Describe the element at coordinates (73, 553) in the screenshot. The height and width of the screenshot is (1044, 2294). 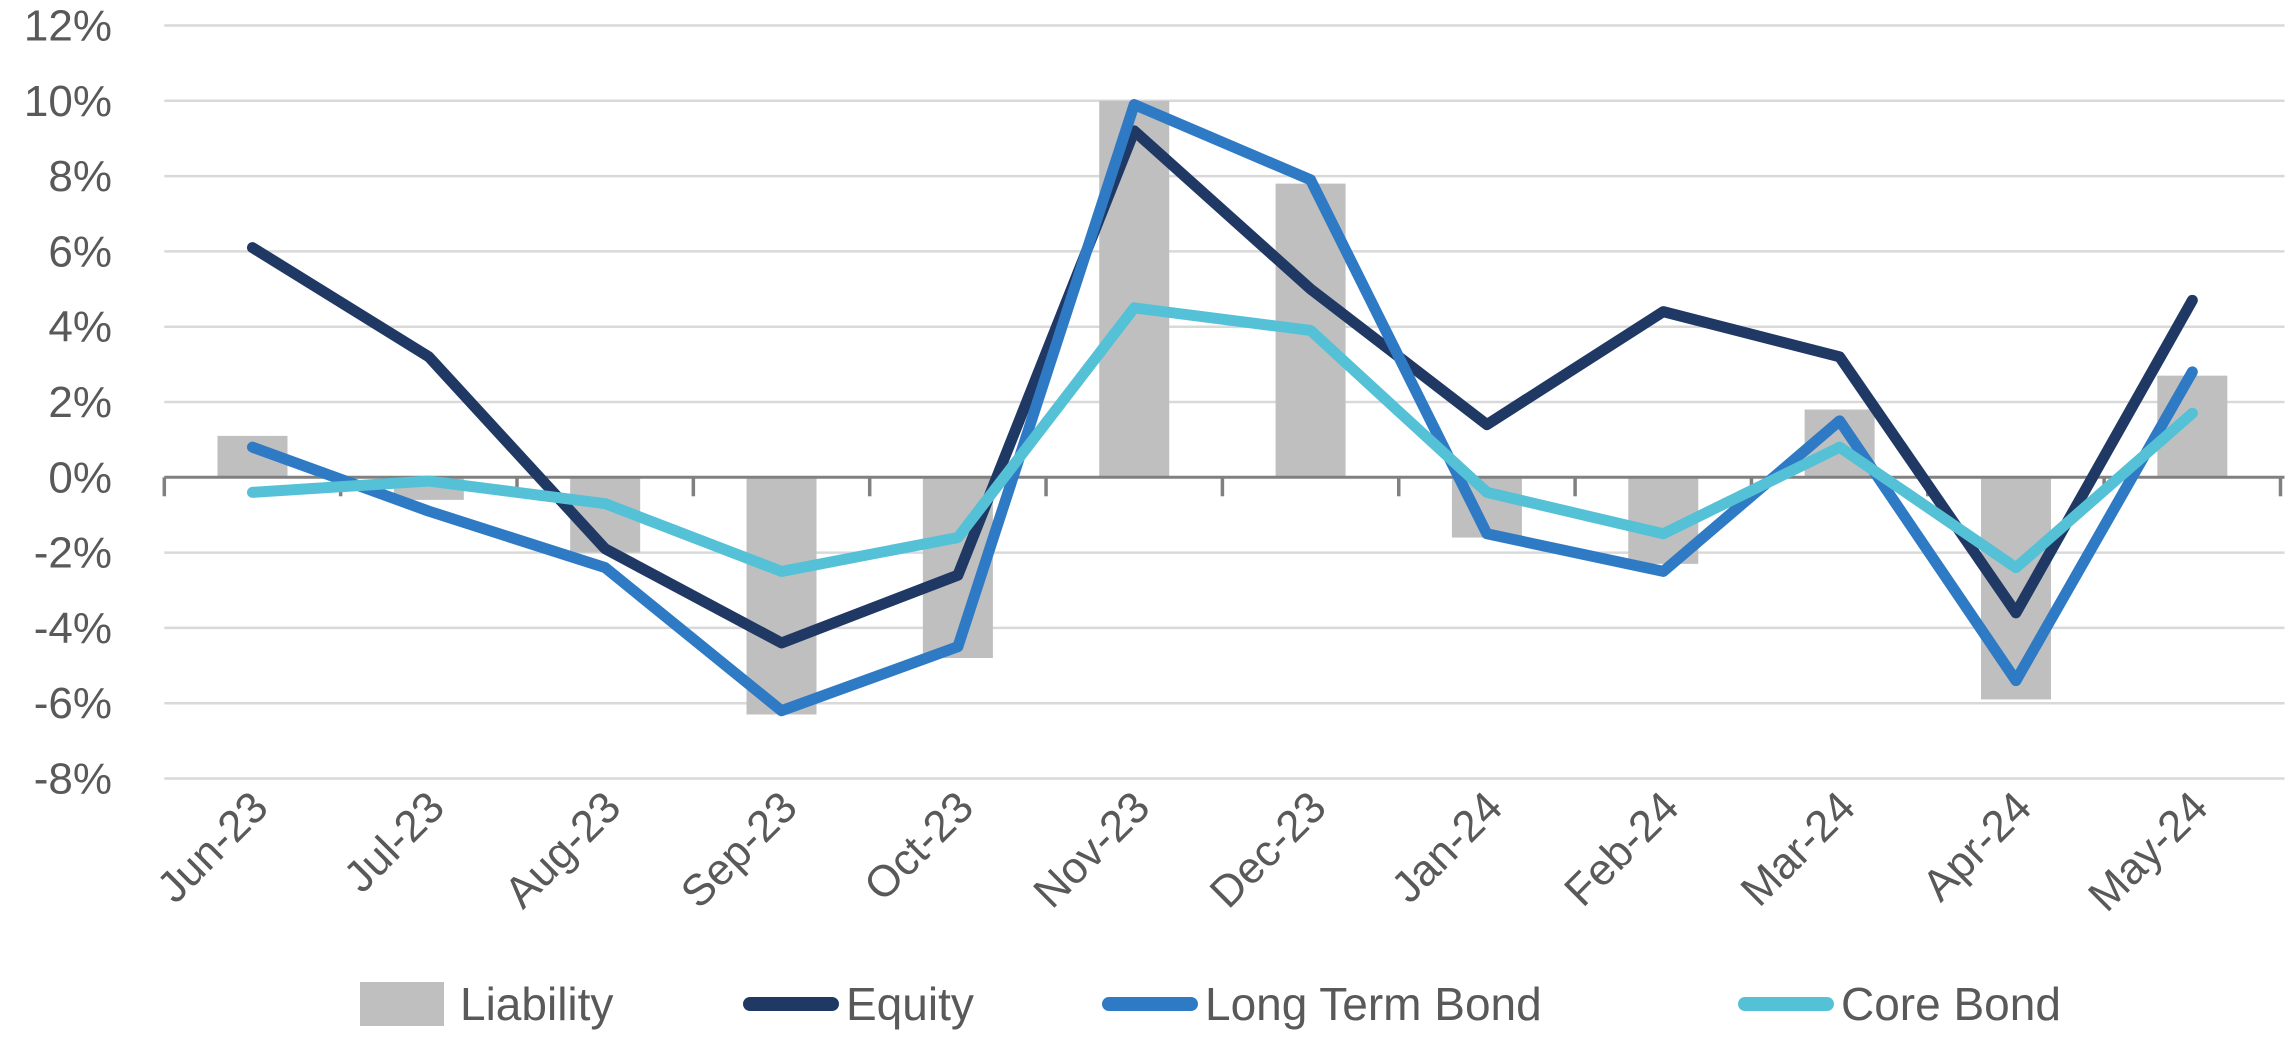
I see `y-axis-label: -2%` at that location.